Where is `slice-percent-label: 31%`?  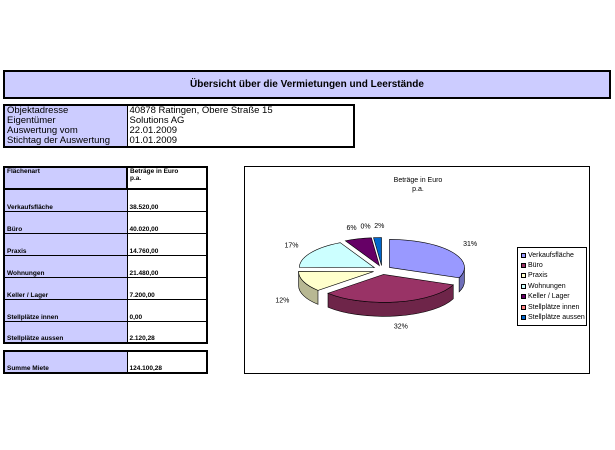
slice-percent-label: 31% is located at coordinates (470, 244).